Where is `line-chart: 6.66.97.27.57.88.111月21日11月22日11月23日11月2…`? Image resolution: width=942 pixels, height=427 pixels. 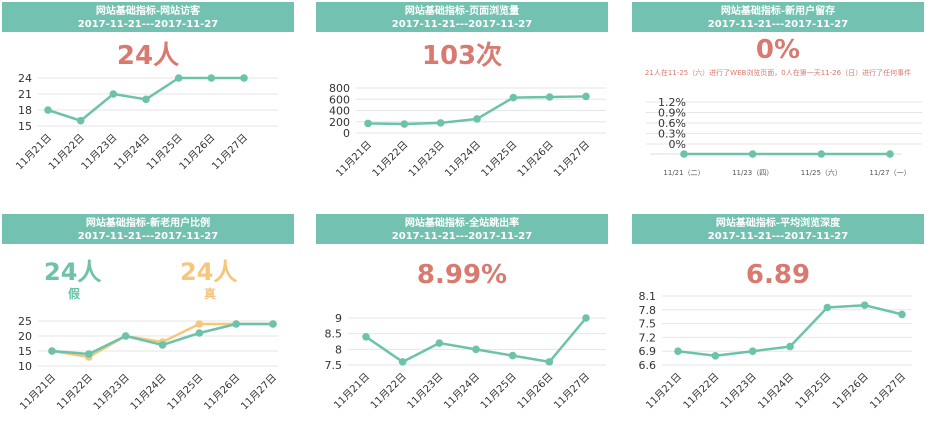
line-chart: 6.66.97.27.57.88.111月21日11月22日11月23日11月2… is located at coordinates (775, 350).